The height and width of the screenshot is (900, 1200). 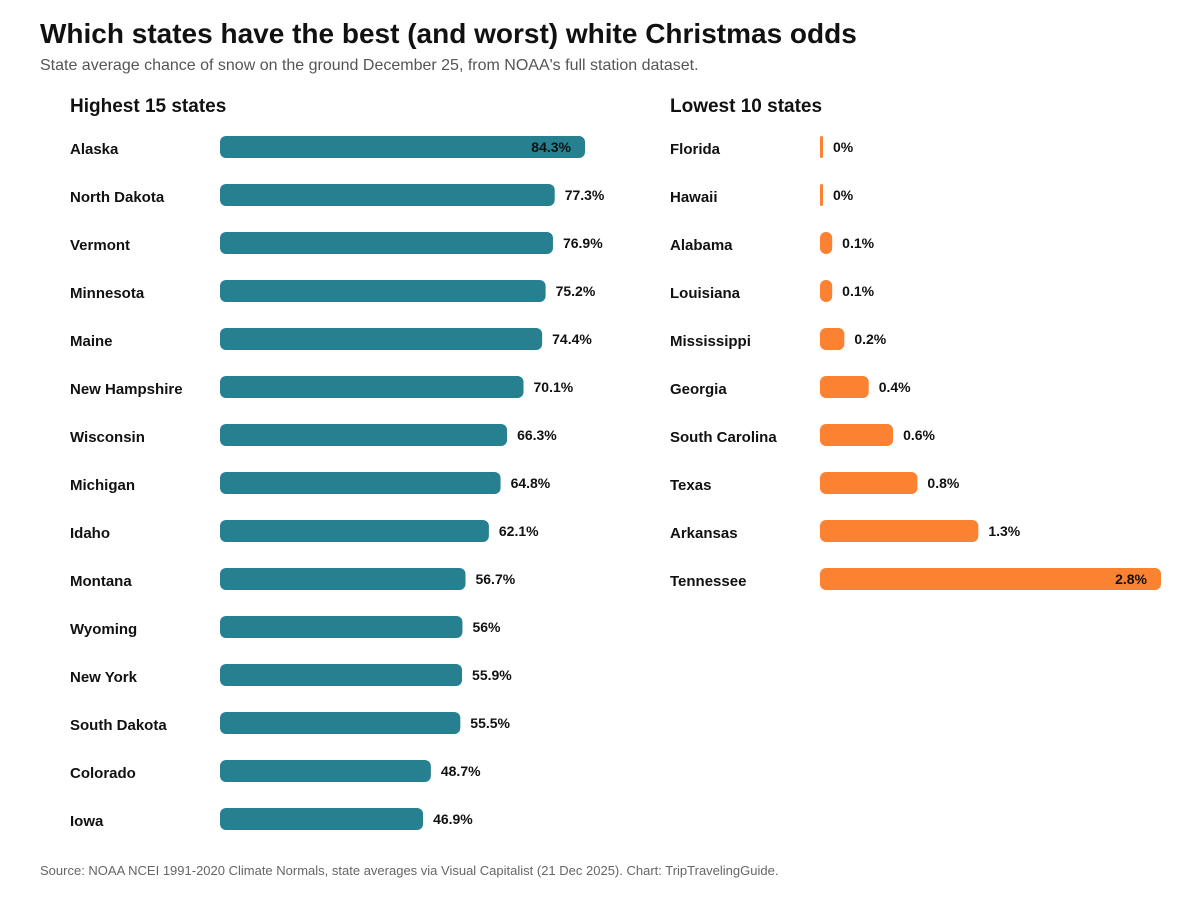 I want to click on value-label-florida: 0%, so click(x=843, y=147).